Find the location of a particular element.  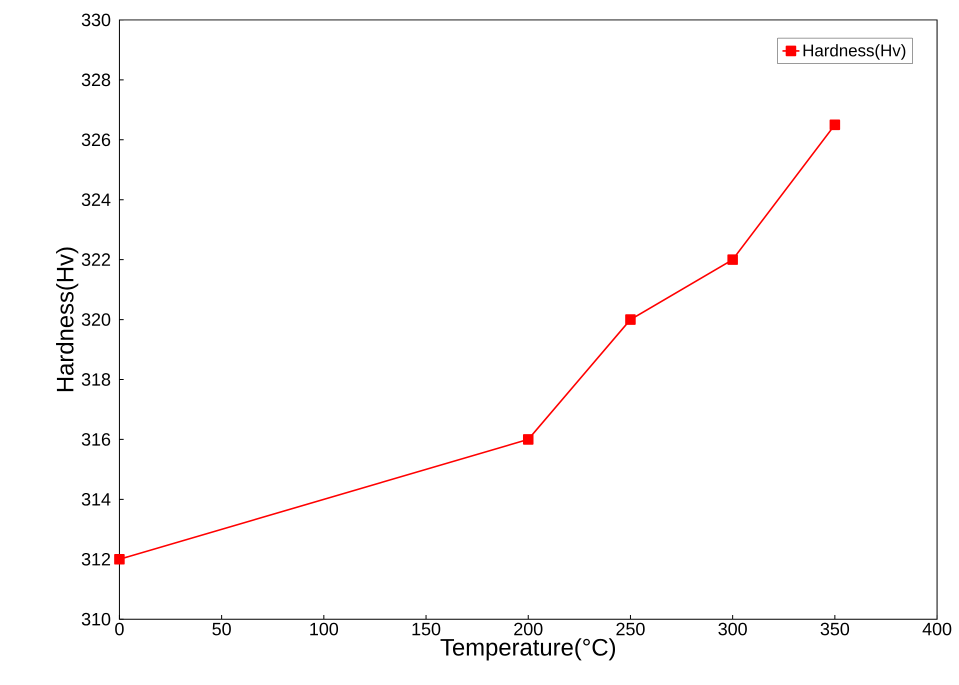

y-tick-label: 312 is located at coordinates (96, 559).